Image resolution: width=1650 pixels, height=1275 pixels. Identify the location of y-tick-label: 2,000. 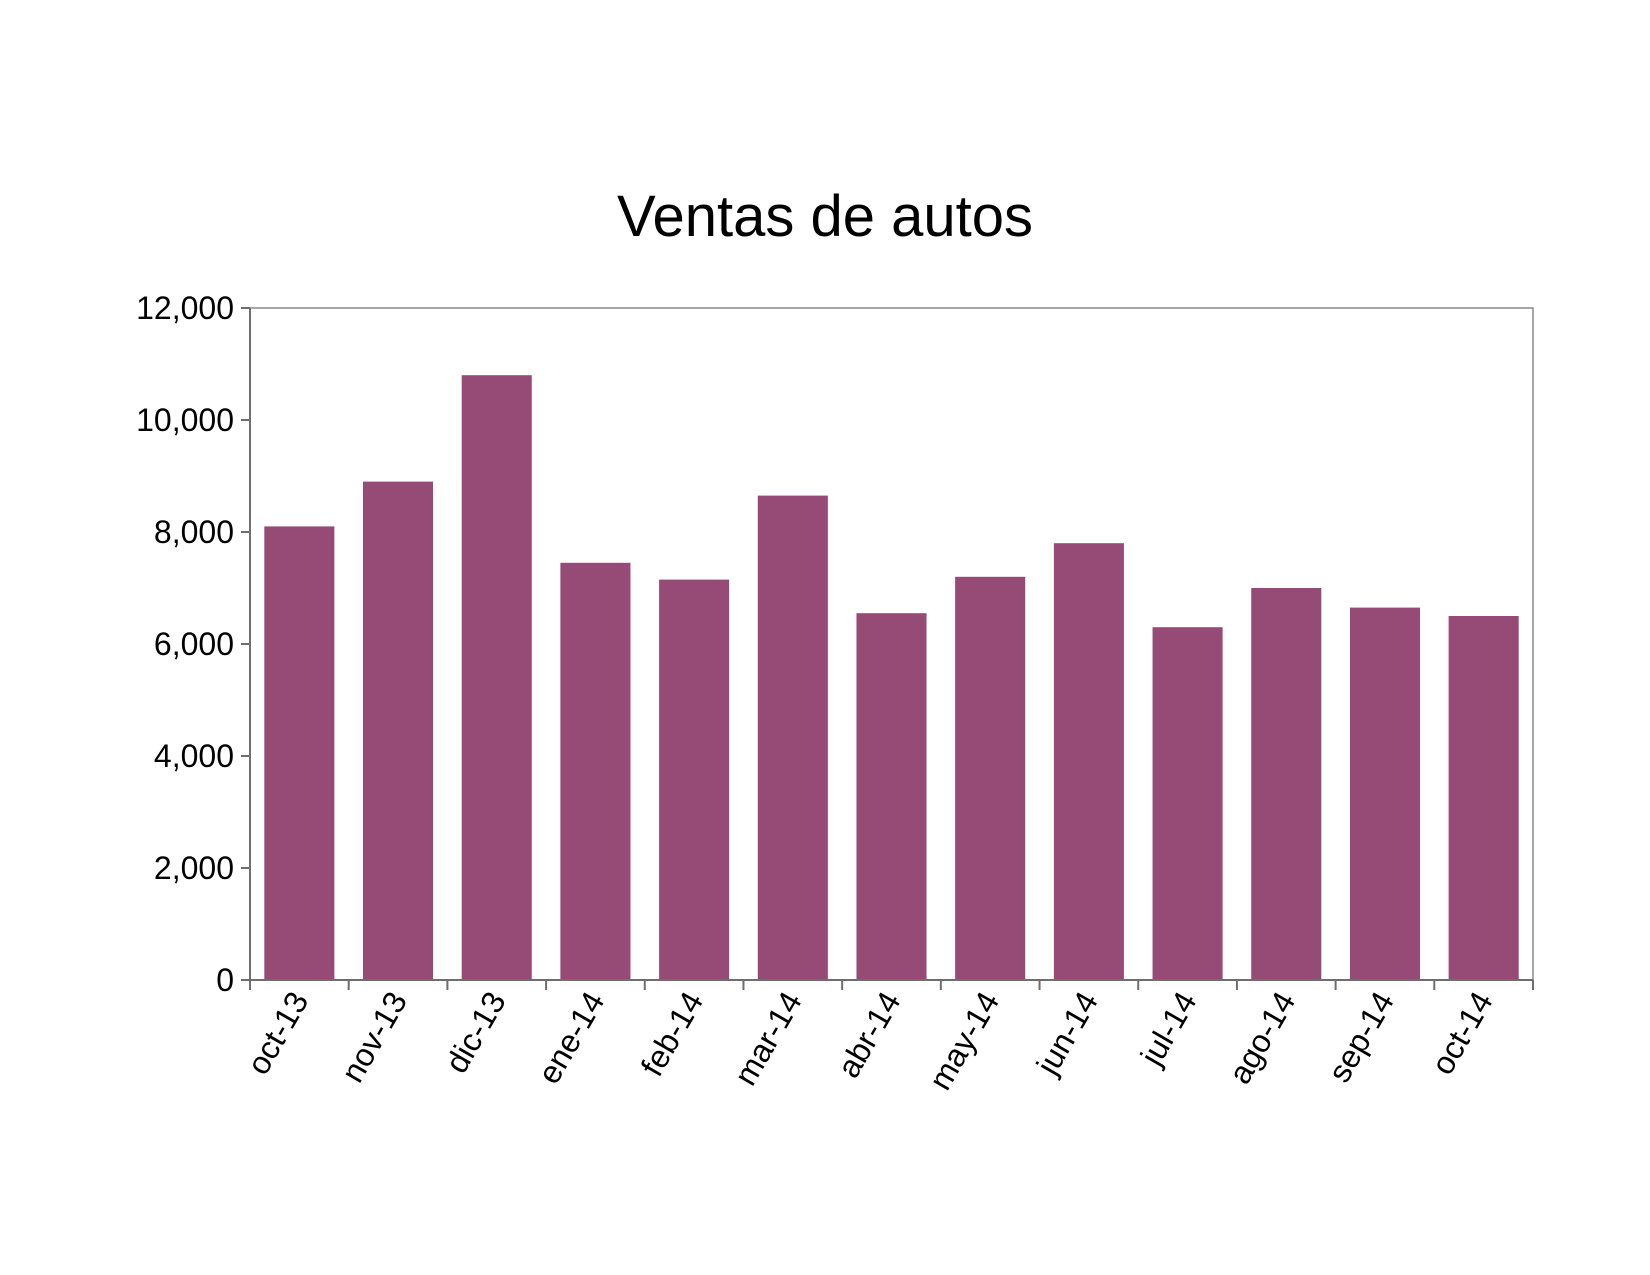
(194, 868).